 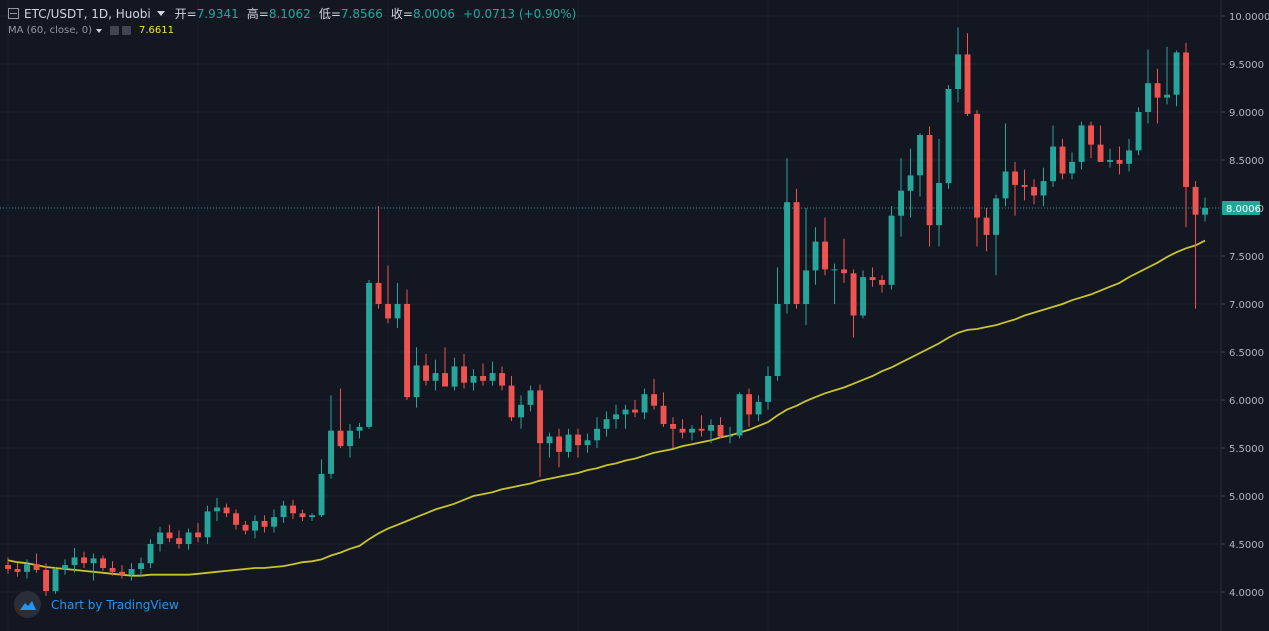 I want to click on symbol-name: ETC/USDT, 1D, Huobi, so click(x=87, y=13).